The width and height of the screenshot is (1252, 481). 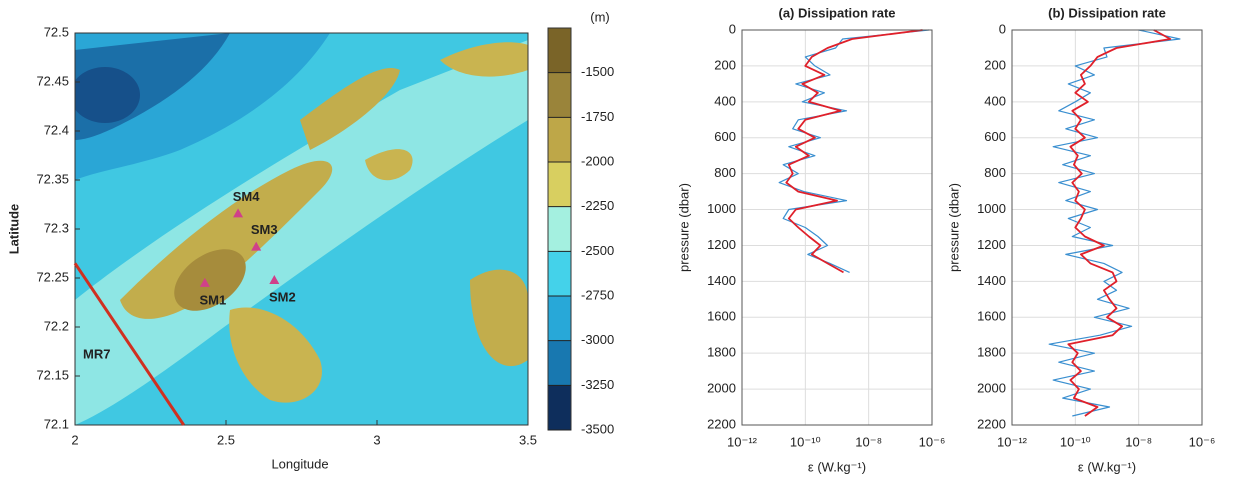 I want to click on site-label: SM2, so click(x=282, y=296).